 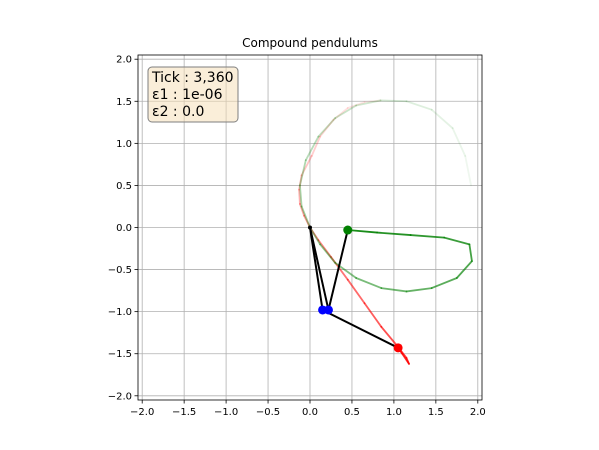 I want to click on x-tick-label: −1.0, so click(x=226, y=412).